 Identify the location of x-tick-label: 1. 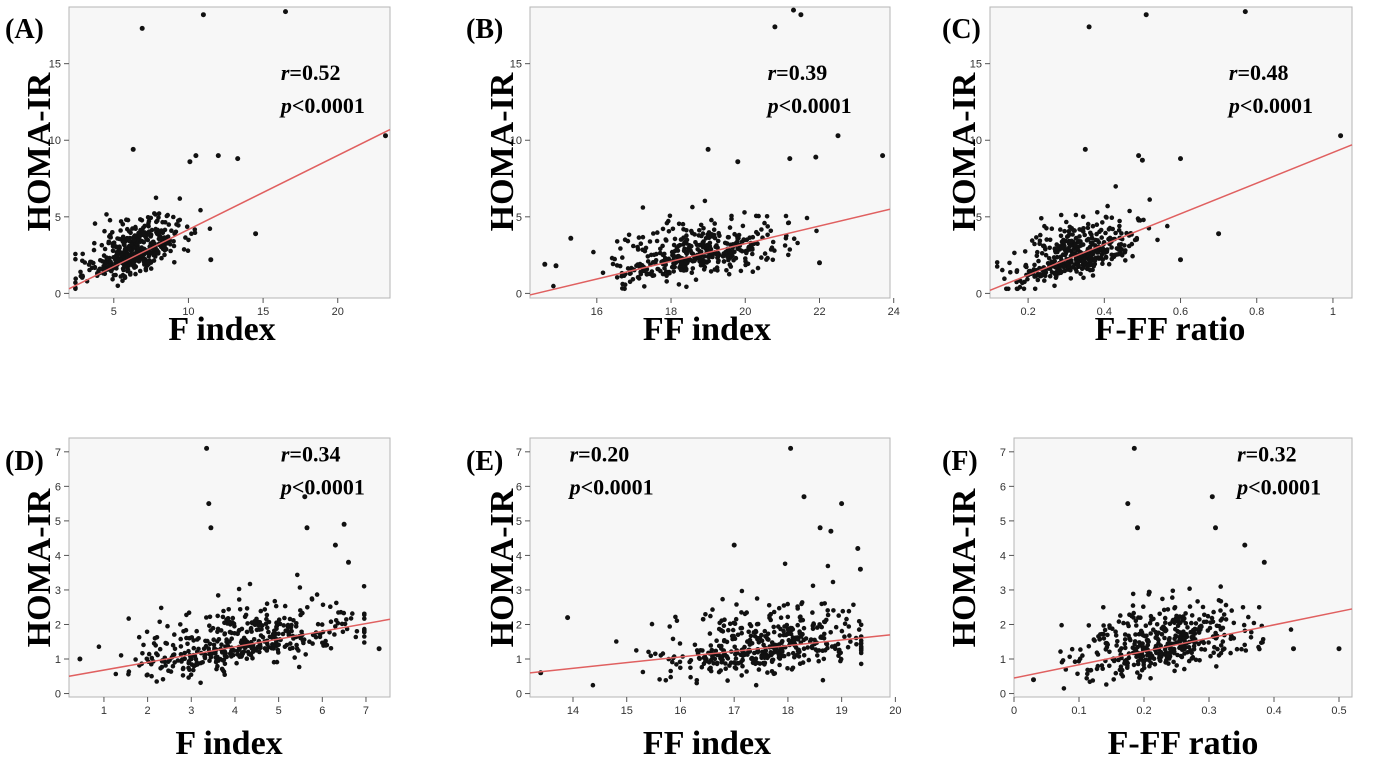
(1333, 312).